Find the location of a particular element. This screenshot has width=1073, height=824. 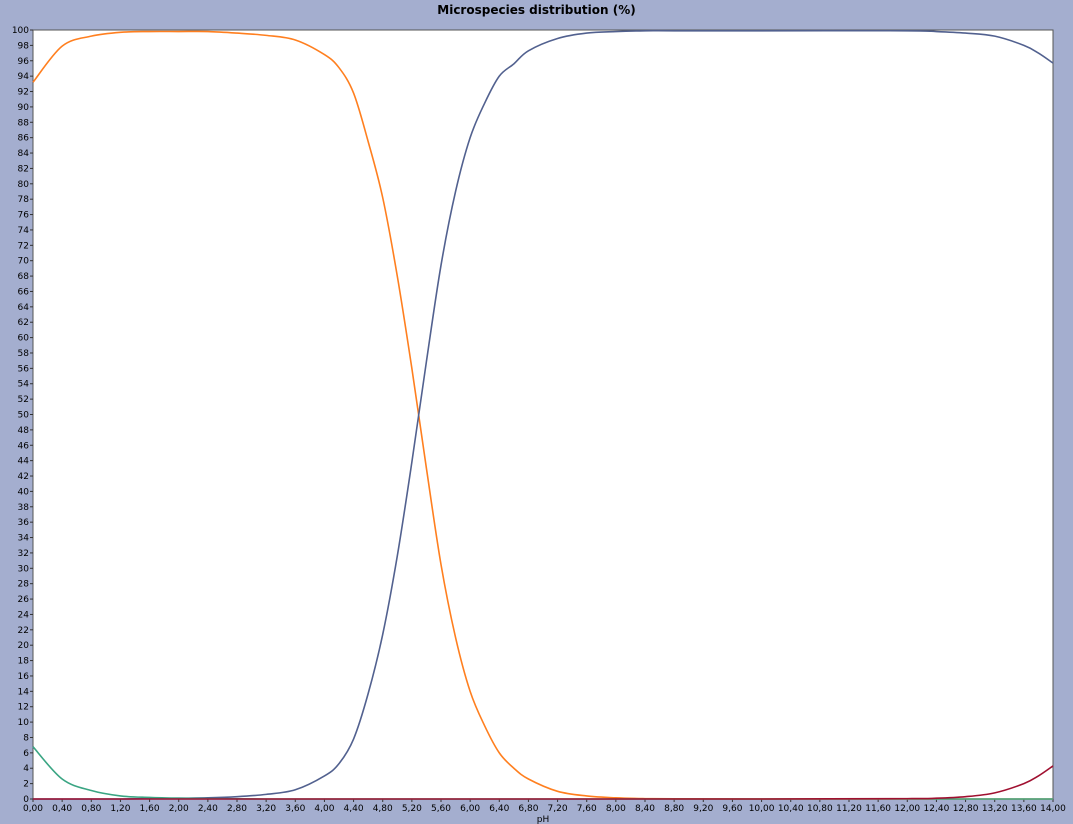

x-tick-label: 6,00 is located at coordinates (470, 809).